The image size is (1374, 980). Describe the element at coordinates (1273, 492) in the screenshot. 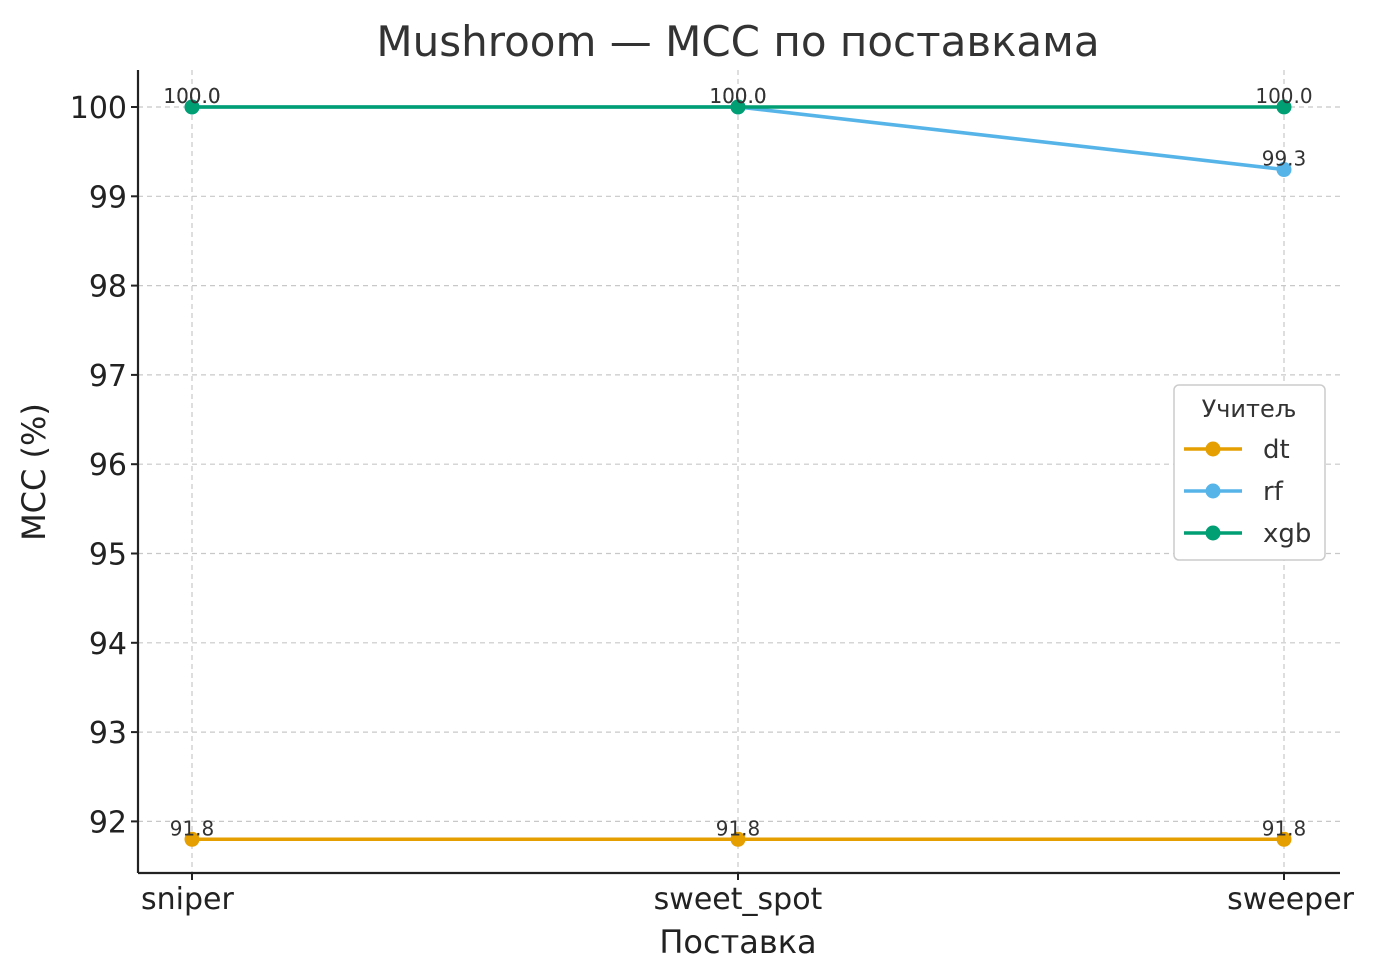

I see `legend-label: rf` at that location.